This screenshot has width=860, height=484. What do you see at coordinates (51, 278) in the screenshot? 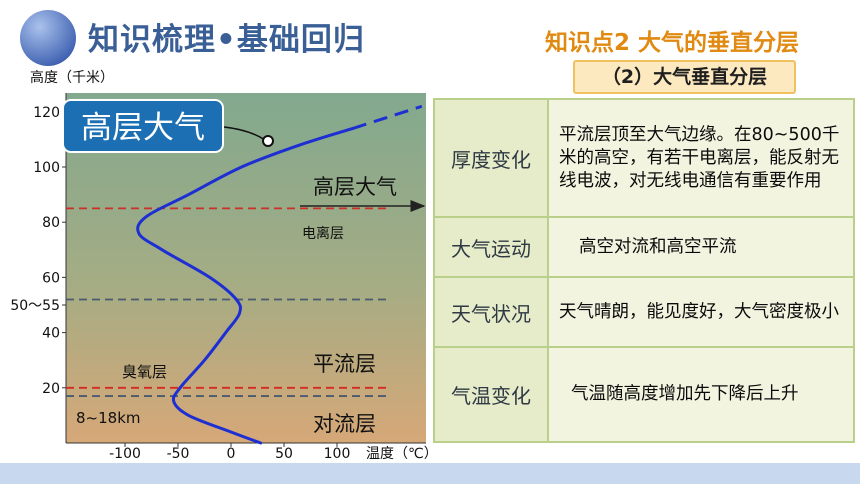
I see `y-tick-label: 60` at bounding box center [51, 278].